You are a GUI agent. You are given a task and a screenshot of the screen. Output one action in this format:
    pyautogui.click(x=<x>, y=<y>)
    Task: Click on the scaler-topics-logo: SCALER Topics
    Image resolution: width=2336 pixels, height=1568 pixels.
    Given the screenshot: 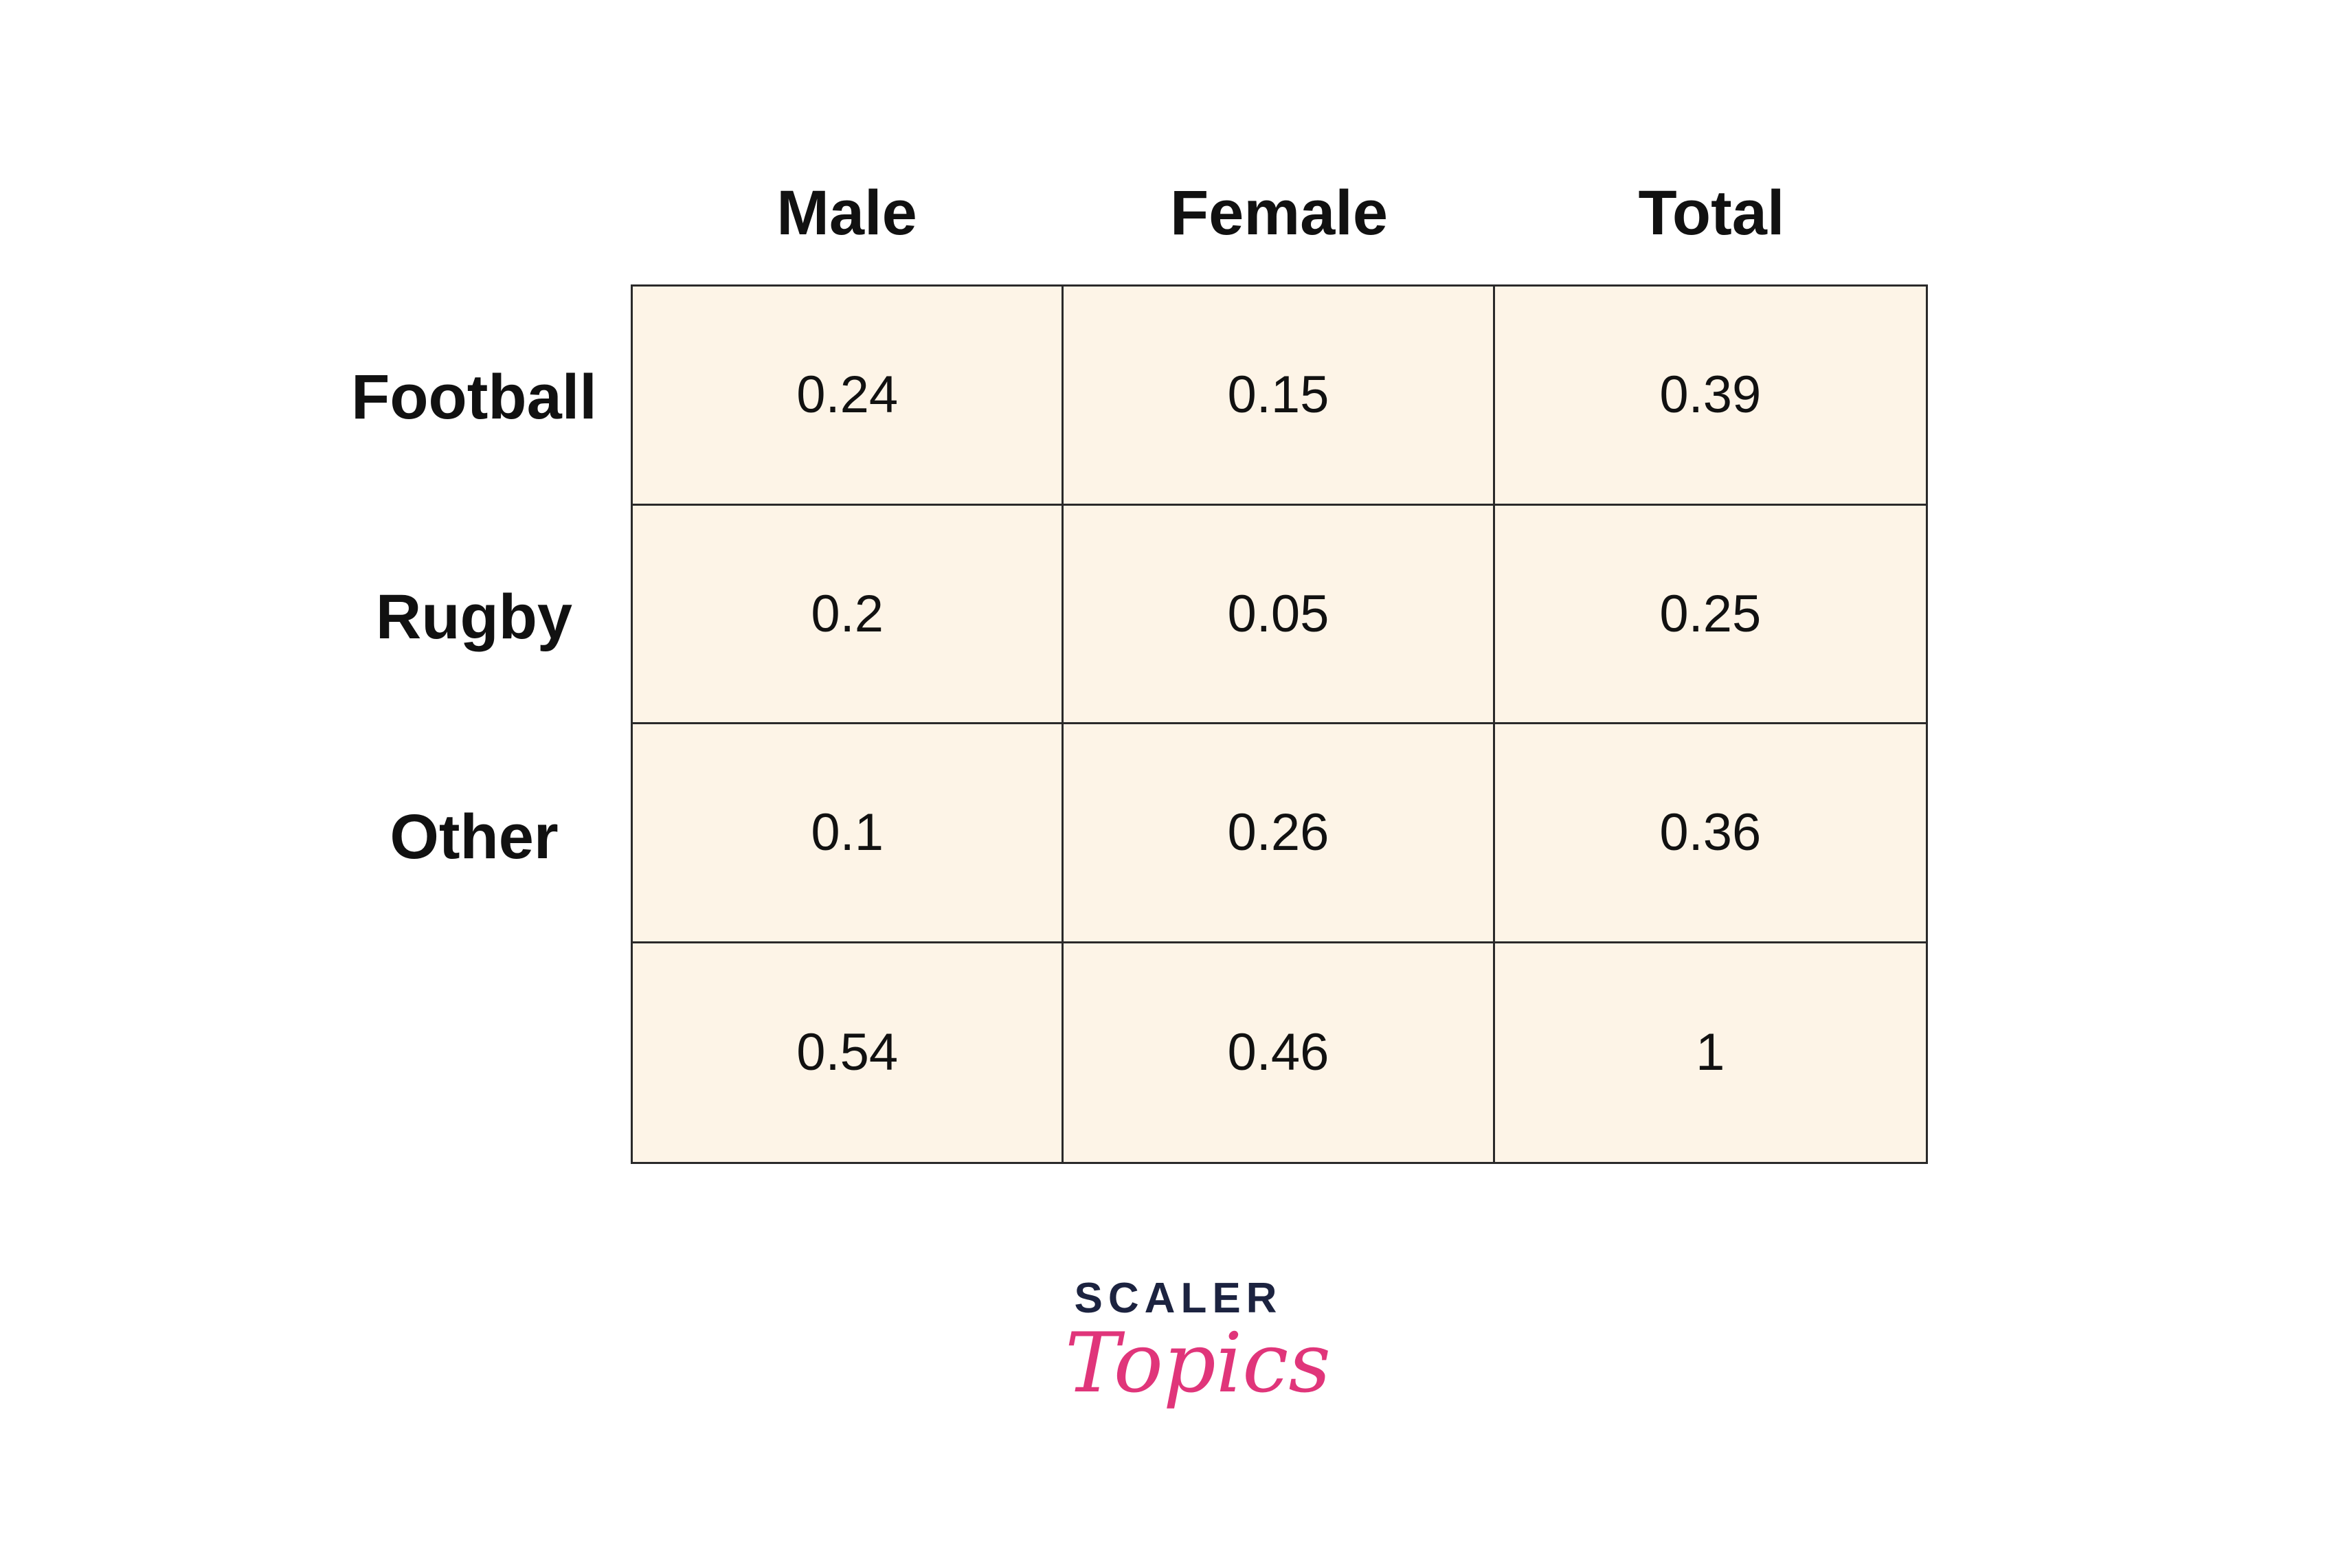 What is the action you would take?
    pyautogui.click(x=1198, y=1364)
    